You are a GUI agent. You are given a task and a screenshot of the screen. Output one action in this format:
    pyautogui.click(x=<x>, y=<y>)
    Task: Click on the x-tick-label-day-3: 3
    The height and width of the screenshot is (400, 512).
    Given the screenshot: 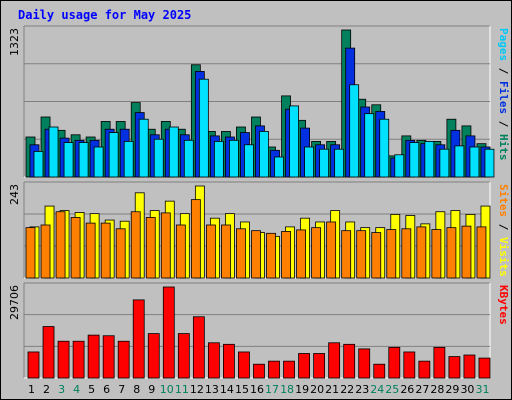 What is the action you would take?
    pyautogui.click(x=61, y=389)
    